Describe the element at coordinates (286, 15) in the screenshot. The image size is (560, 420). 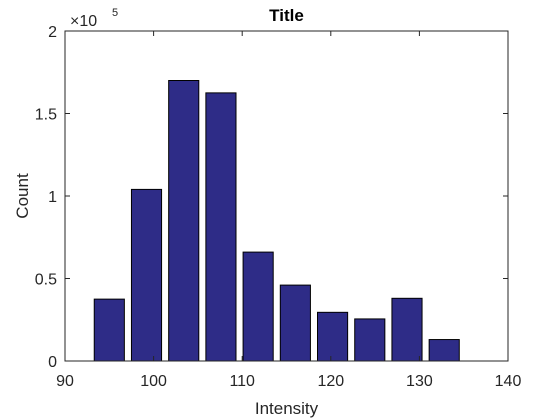
I see `chart-title: Title` at that location.